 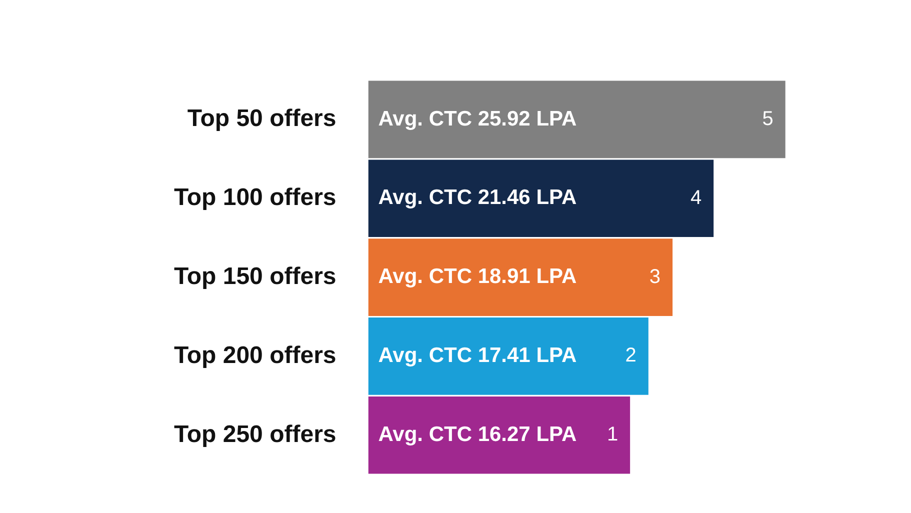 I want to click on annotation: 5, so click(x=768, y=119).